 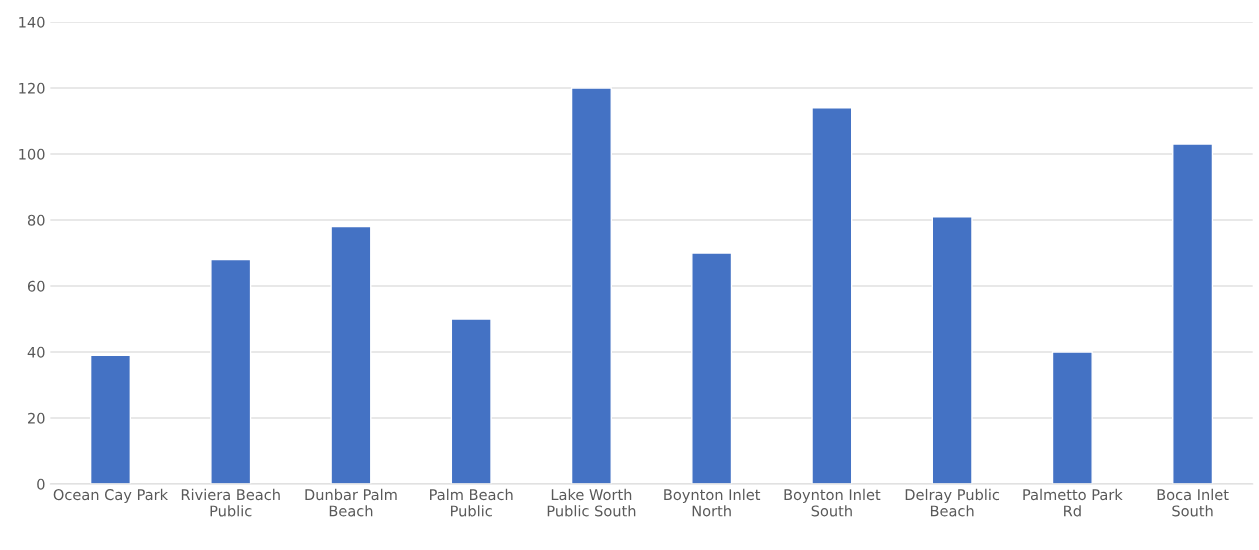 I want to click on x-tick-label: Palmetto Park Rd, so click(x=1073, y=502).